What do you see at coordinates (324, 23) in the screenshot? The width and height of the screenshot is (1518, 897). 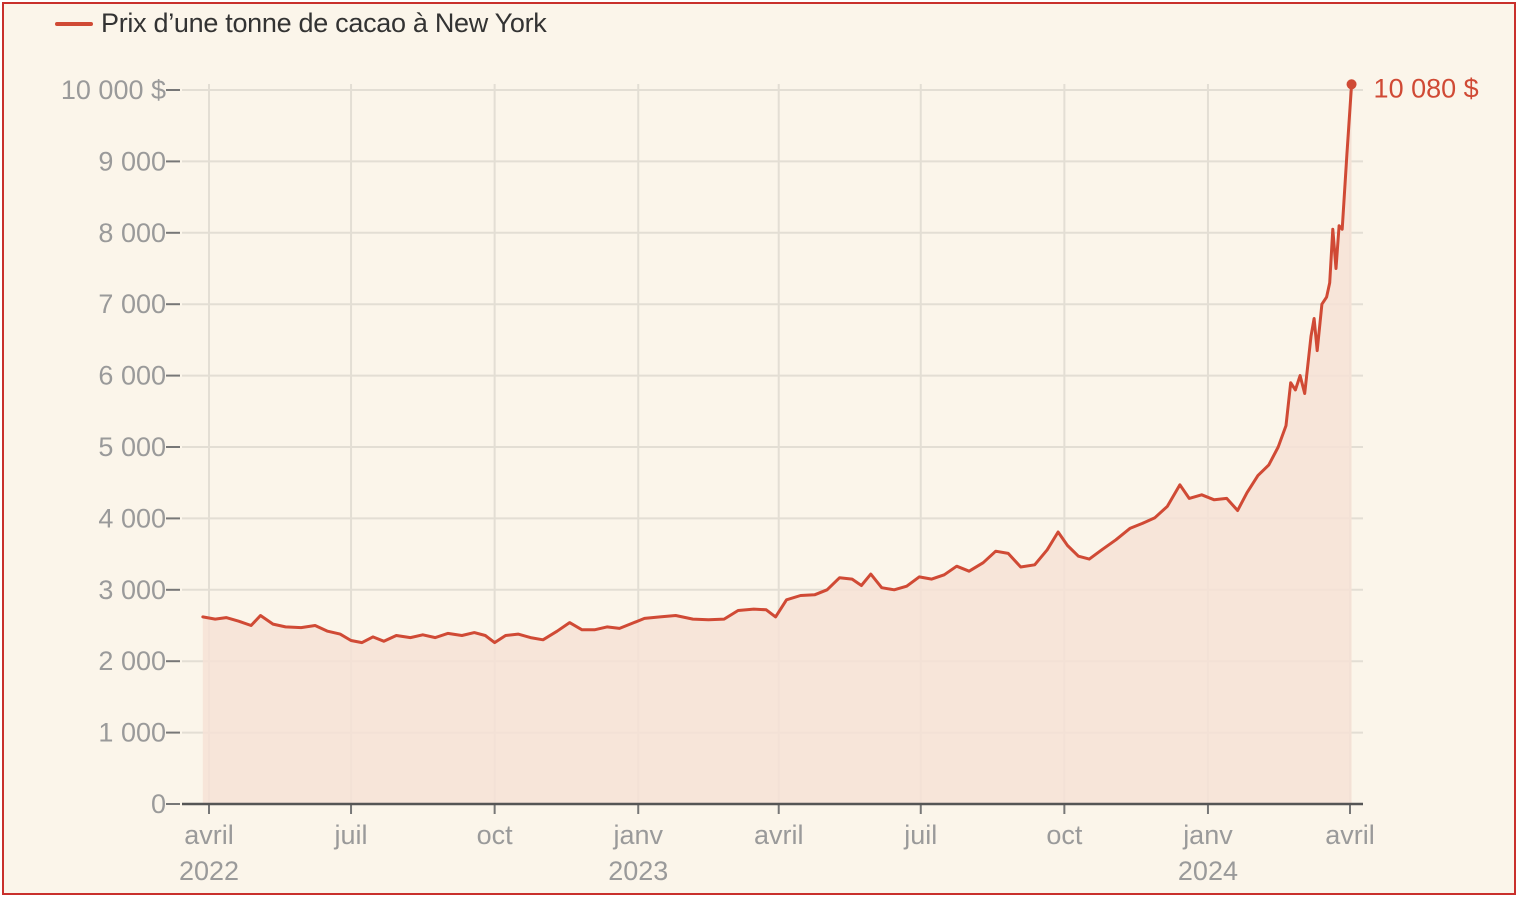 I see `legend-label: Prix d’une tonne de cacao à New York` at bounding box center [324, 23].